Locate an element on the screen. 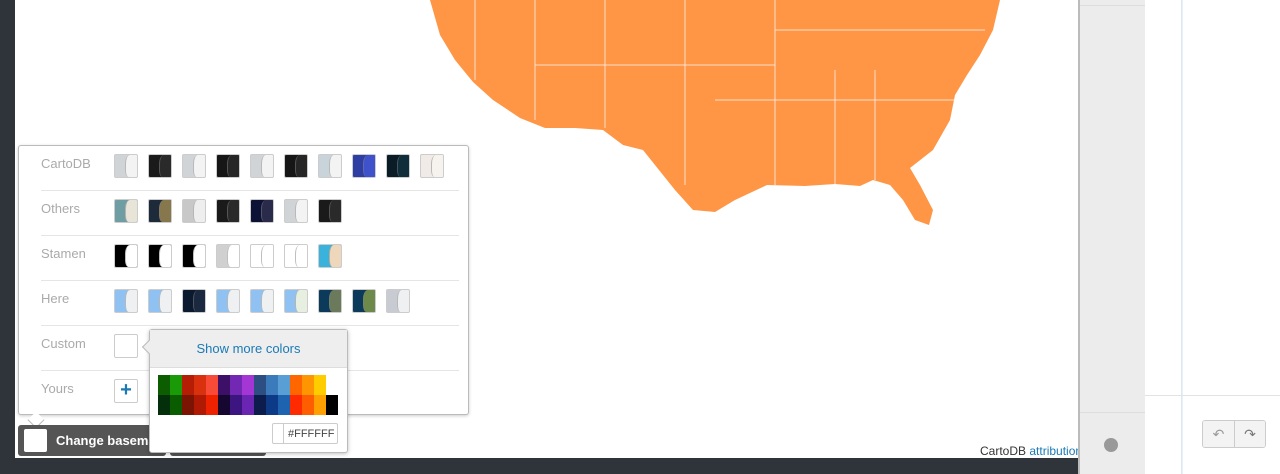  hex-color-input: #FFFFFF is located at coordinates (305, 433).